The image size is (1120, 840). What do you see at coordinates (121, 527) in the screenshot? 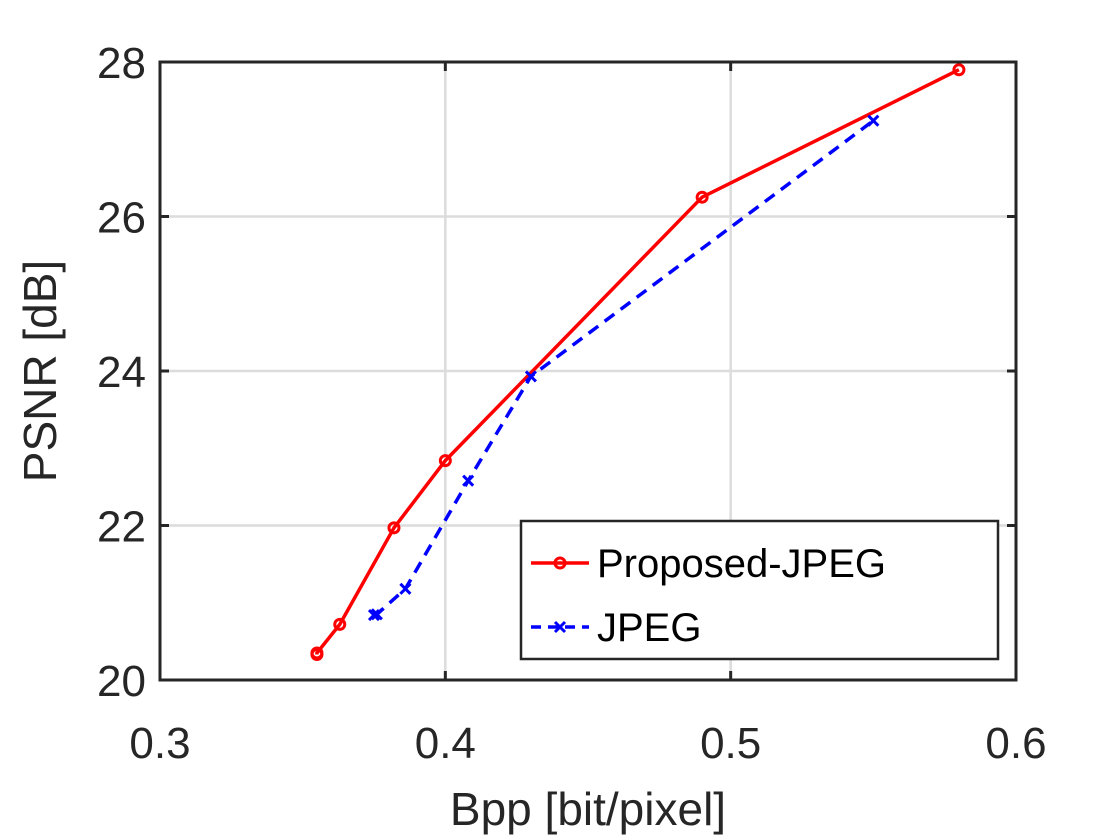
I see `y-tick-label: 22` at bounding box center [121, 527].